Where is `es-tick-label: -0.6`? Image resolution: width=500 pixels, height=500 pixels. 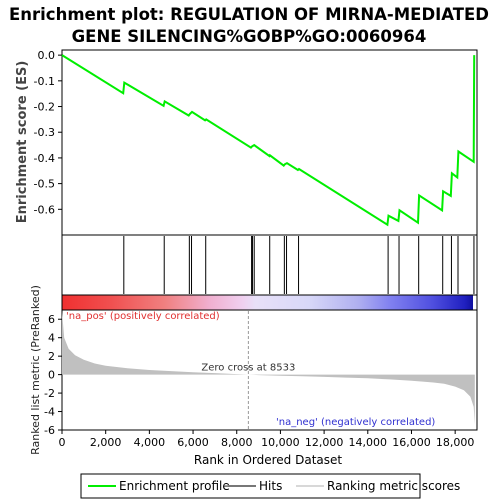 es-tick-label: -0.6 is located at coordinates (44, 209).